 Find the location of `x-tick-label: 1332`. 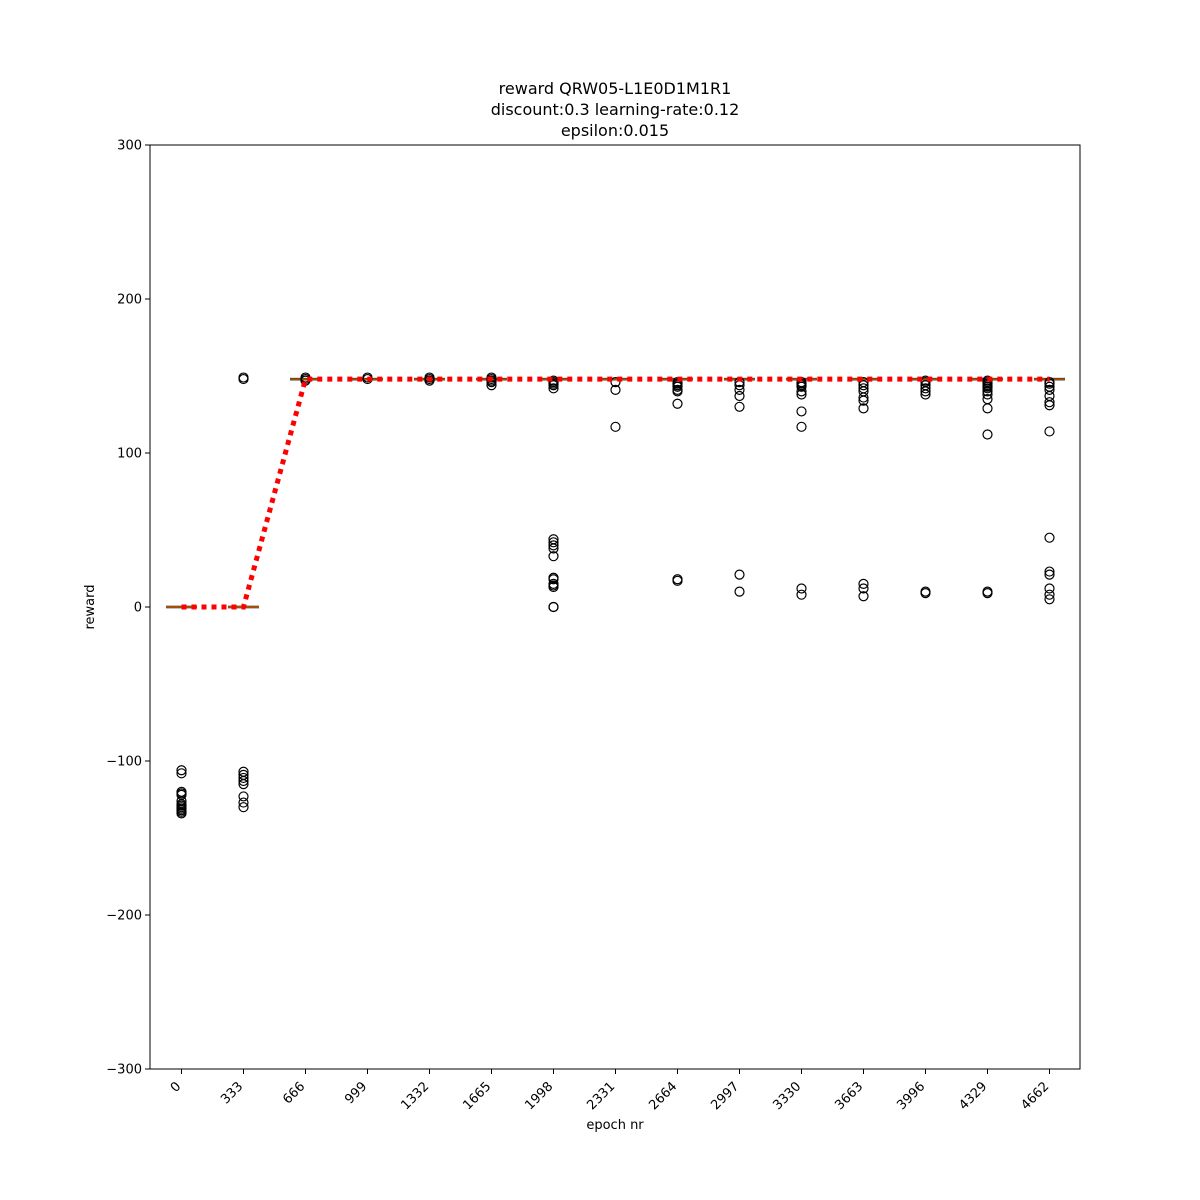

x-tick-label: 1332 is located at coordinates (415, 1096).